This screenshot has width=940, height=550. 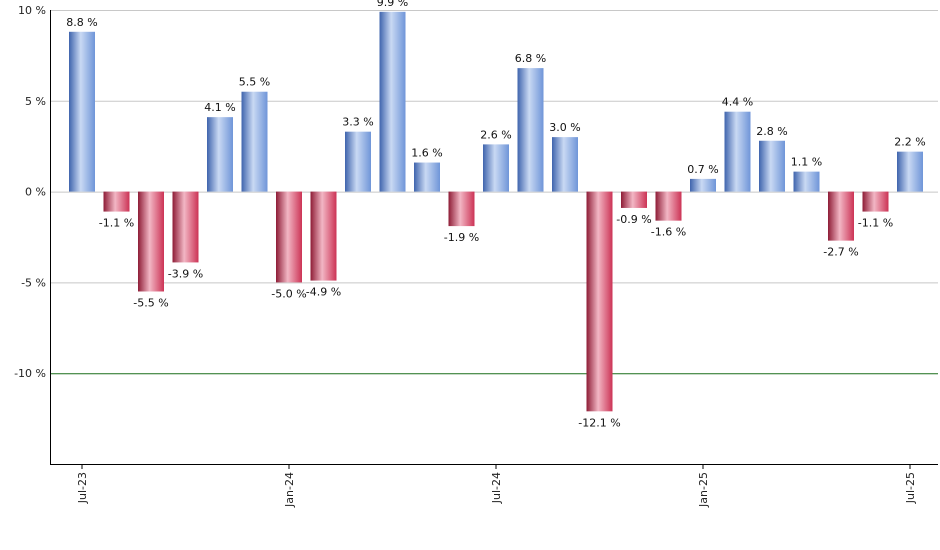 What do you see at coordinates (33, 282) in the screenshot?
I see `y-tick-label: -5 %` at bounding box center [33, 282].